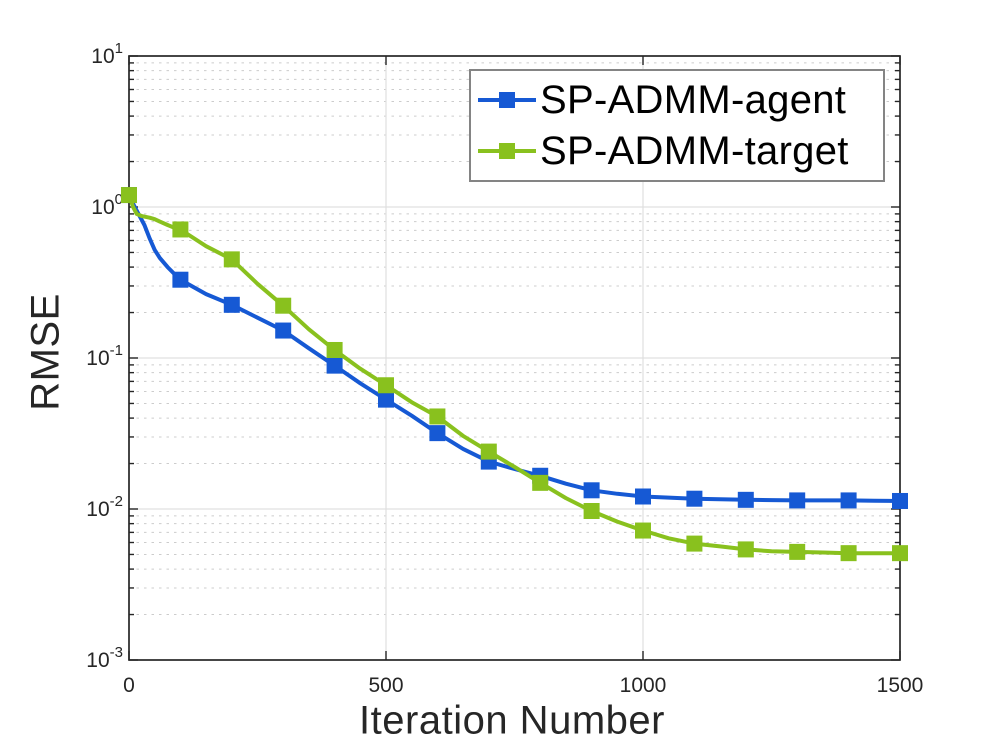 This screenshot has width=997, height=747. I want to click on x-tick-label: 1000, so click(643, 685).